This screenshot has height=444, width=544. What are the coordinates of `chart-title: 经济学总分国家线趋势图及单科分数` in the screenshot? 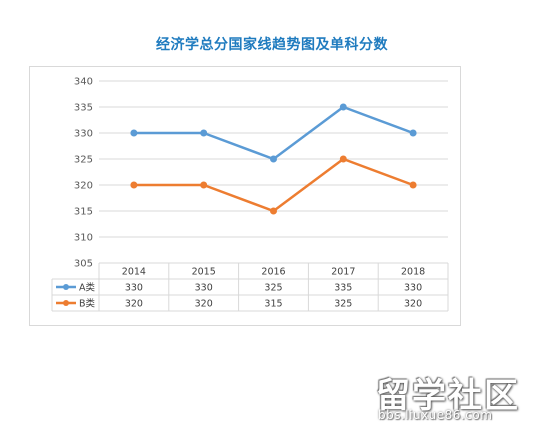 It's located at (272, 45).